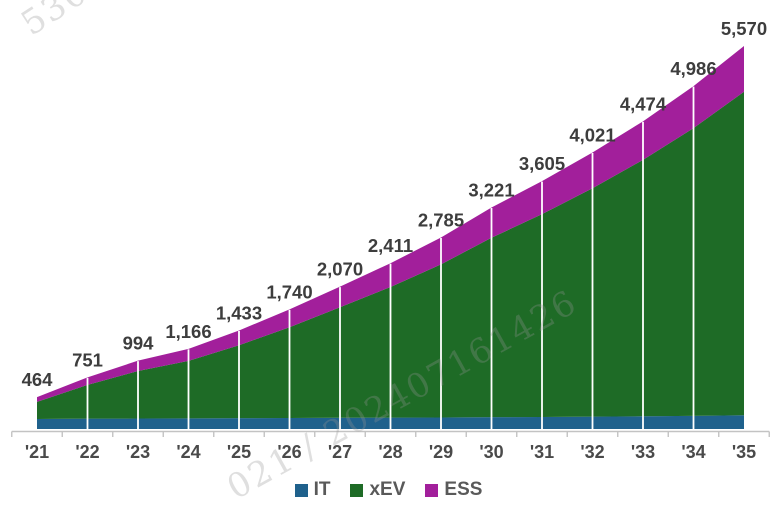  Describe the element at coordinates (744, 28) in the screenshot. I see `data-label: 5,570` at that location.